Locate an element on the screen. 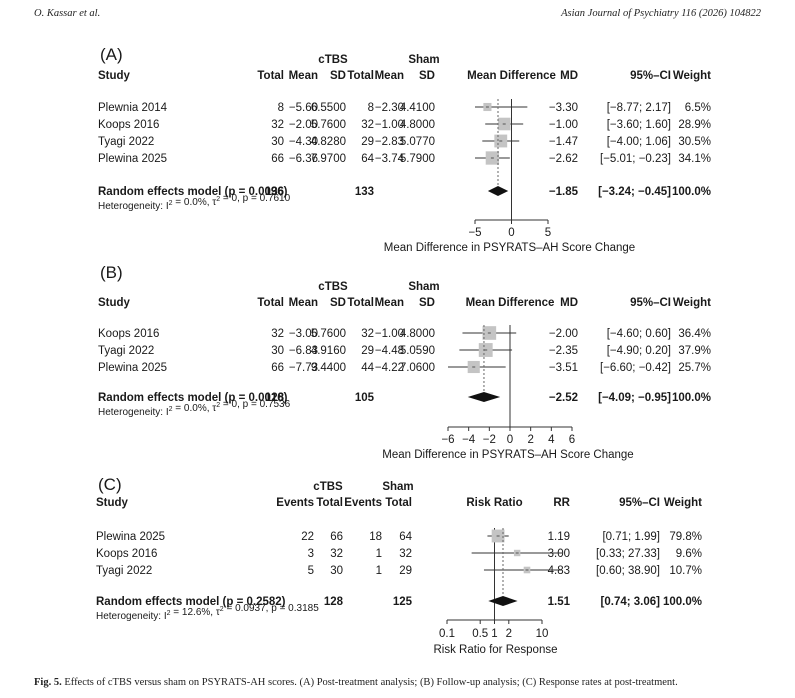  panel-b-model-diamond is located at coordinates (484, 397).